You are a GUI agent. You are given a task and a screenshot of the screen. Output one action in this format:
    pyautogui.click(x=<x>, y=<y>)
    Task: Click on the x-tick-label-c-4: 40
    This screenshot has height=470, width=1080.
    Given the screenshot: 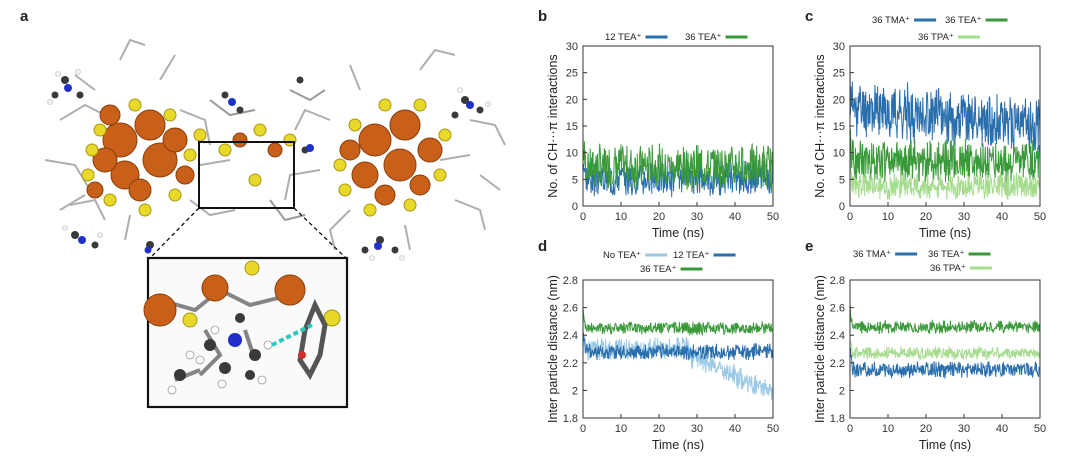 What is the action you would take?
    pyautogui.click(x=1002, y=217)
    